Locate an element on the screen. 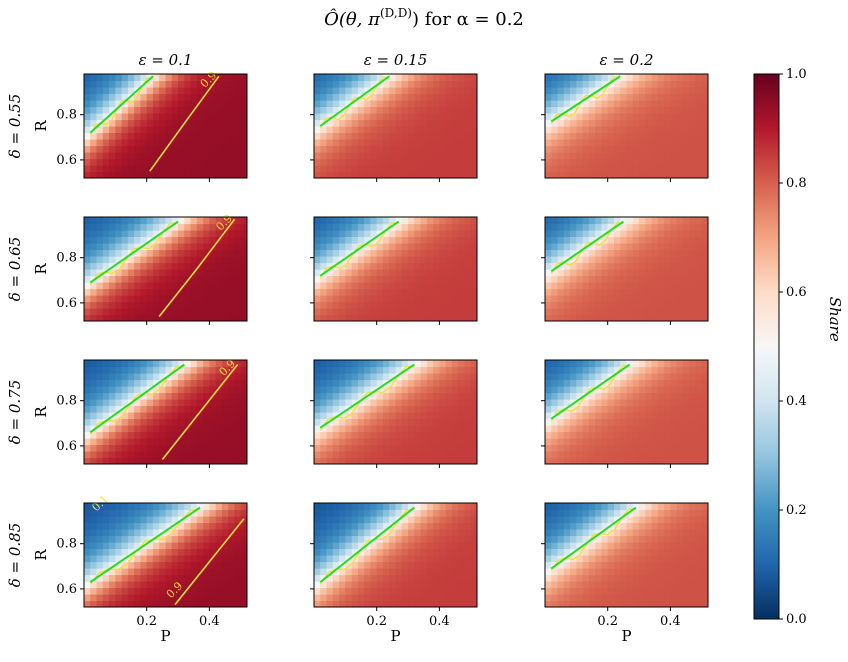 This screenshot has height=662, width=848. heatmap is located at coordinates (395, 412).